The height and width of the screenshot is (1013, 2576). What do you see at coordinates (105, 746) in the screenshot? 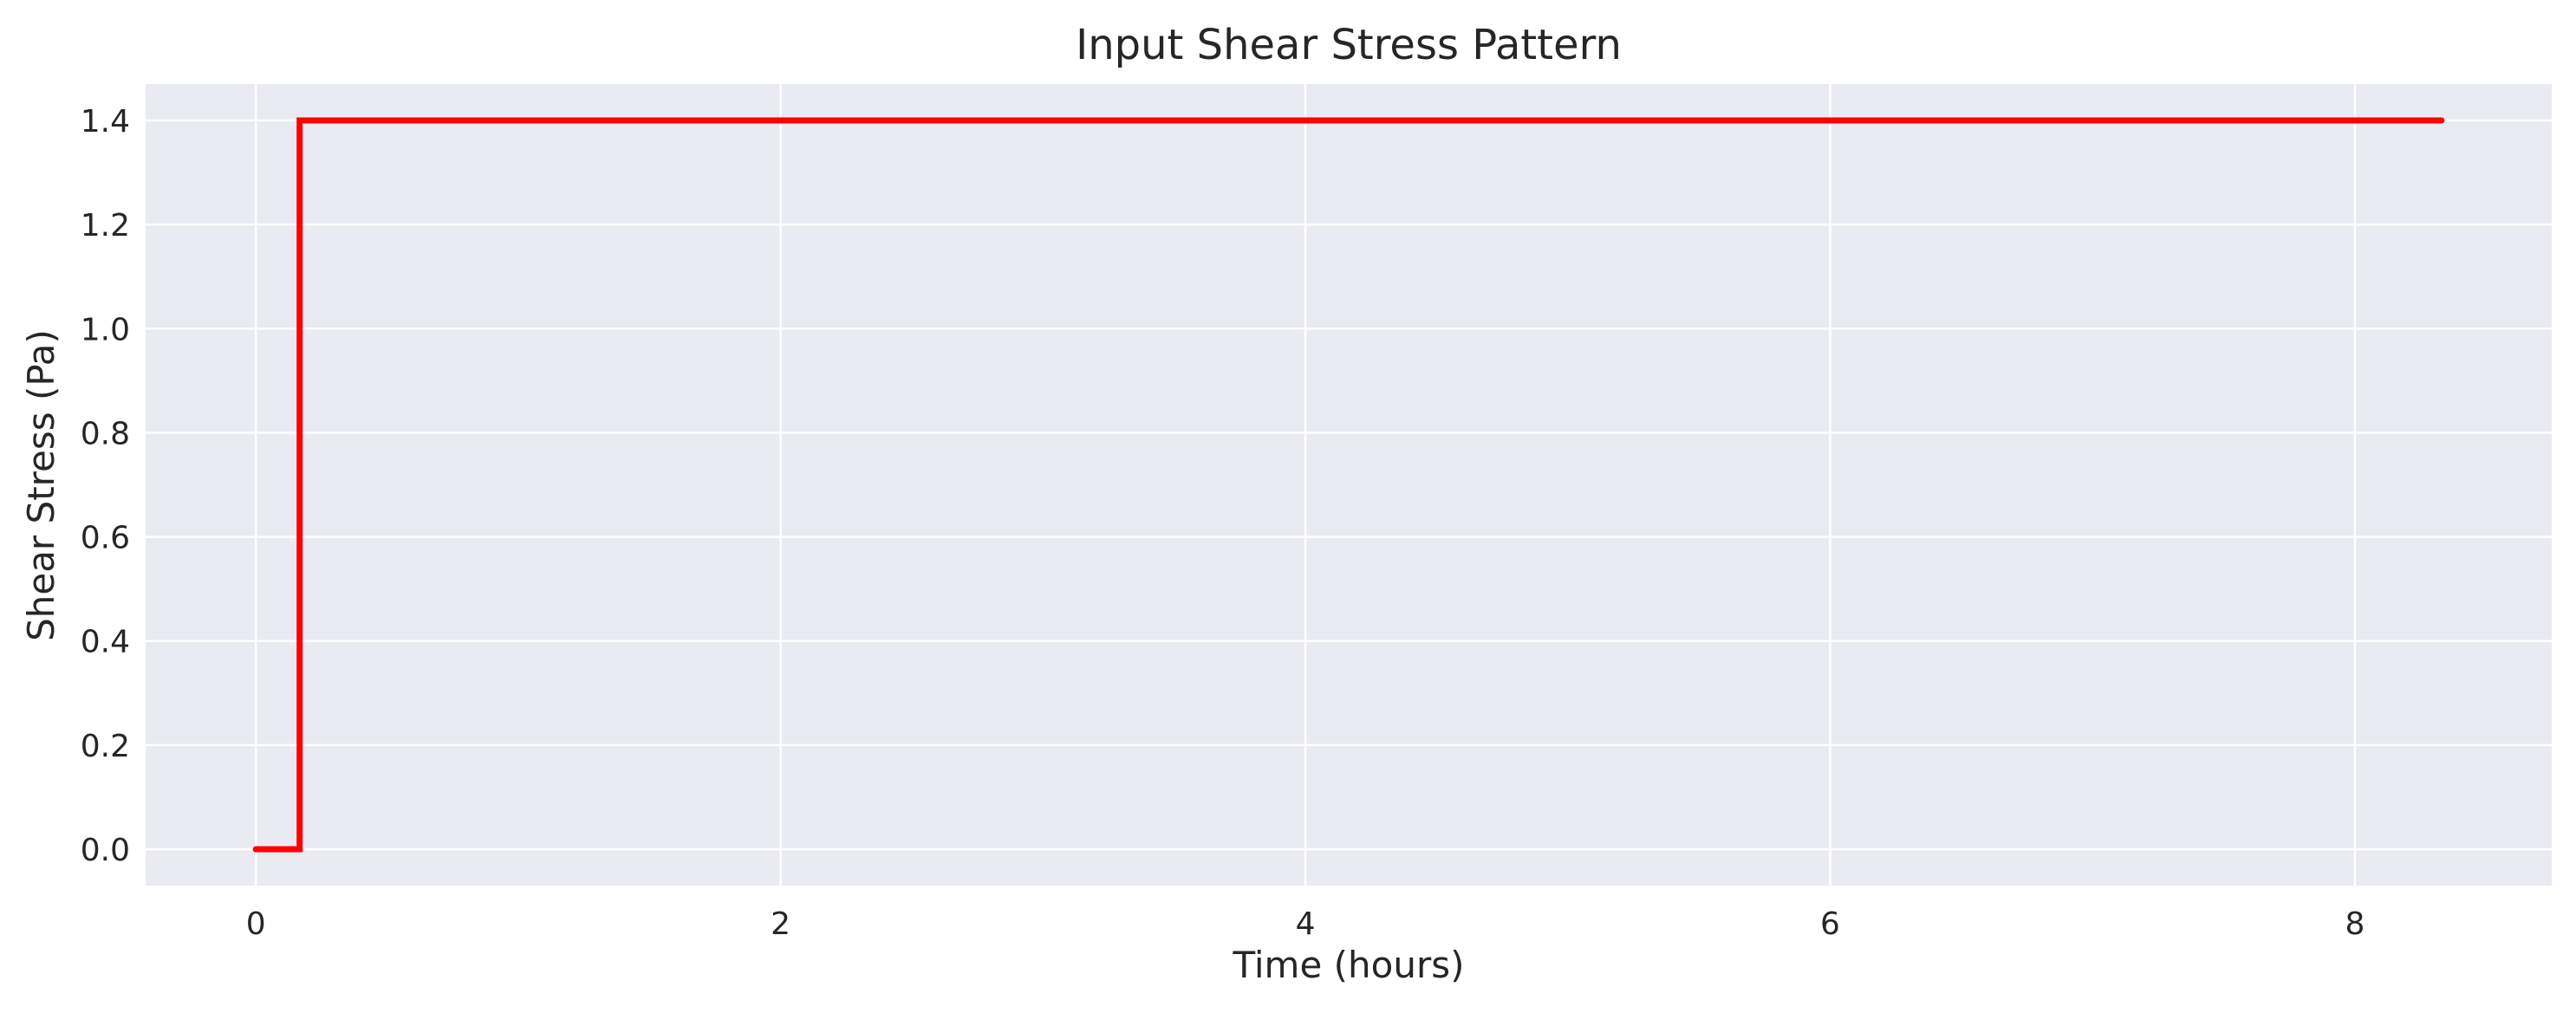
I see `y-tick-label: 0.2` at bounding box center [105, 746].